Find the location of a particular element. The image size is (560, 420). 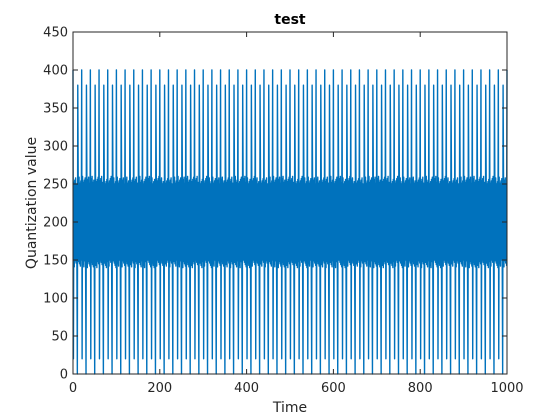

x-tick-label: 200 is located at coordinates (159, 388).